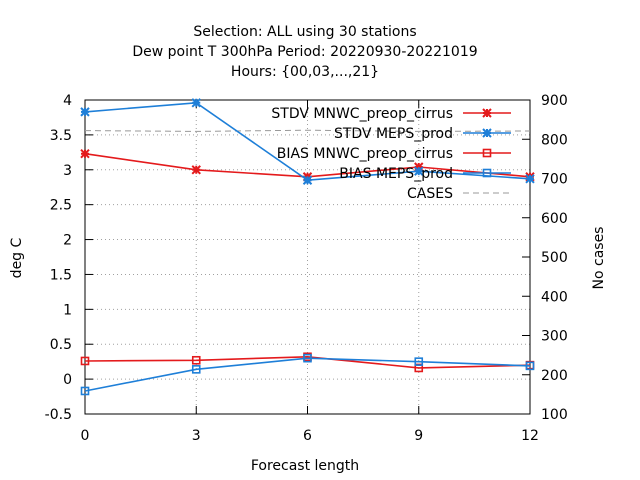 Image resolution: width=640 pixels, height=480 pixels. I want to click on y2-tick-label-2: 300, so click(554, 337).